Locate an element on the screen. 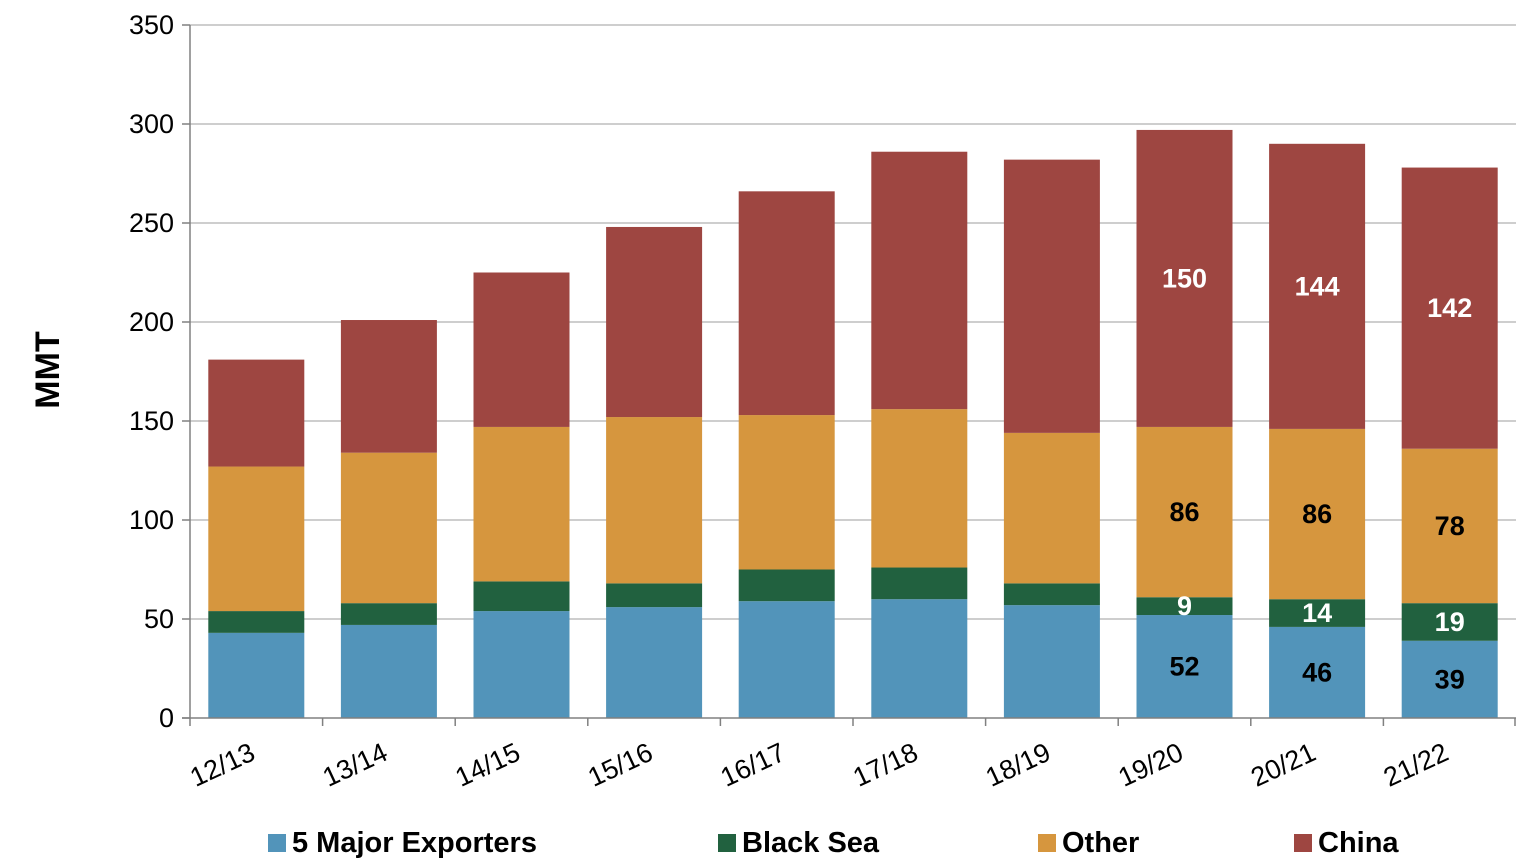 The width and height of the screenshot is (1516, 862). x-tick-label: 15/16 is located at coordinates (620, 765).